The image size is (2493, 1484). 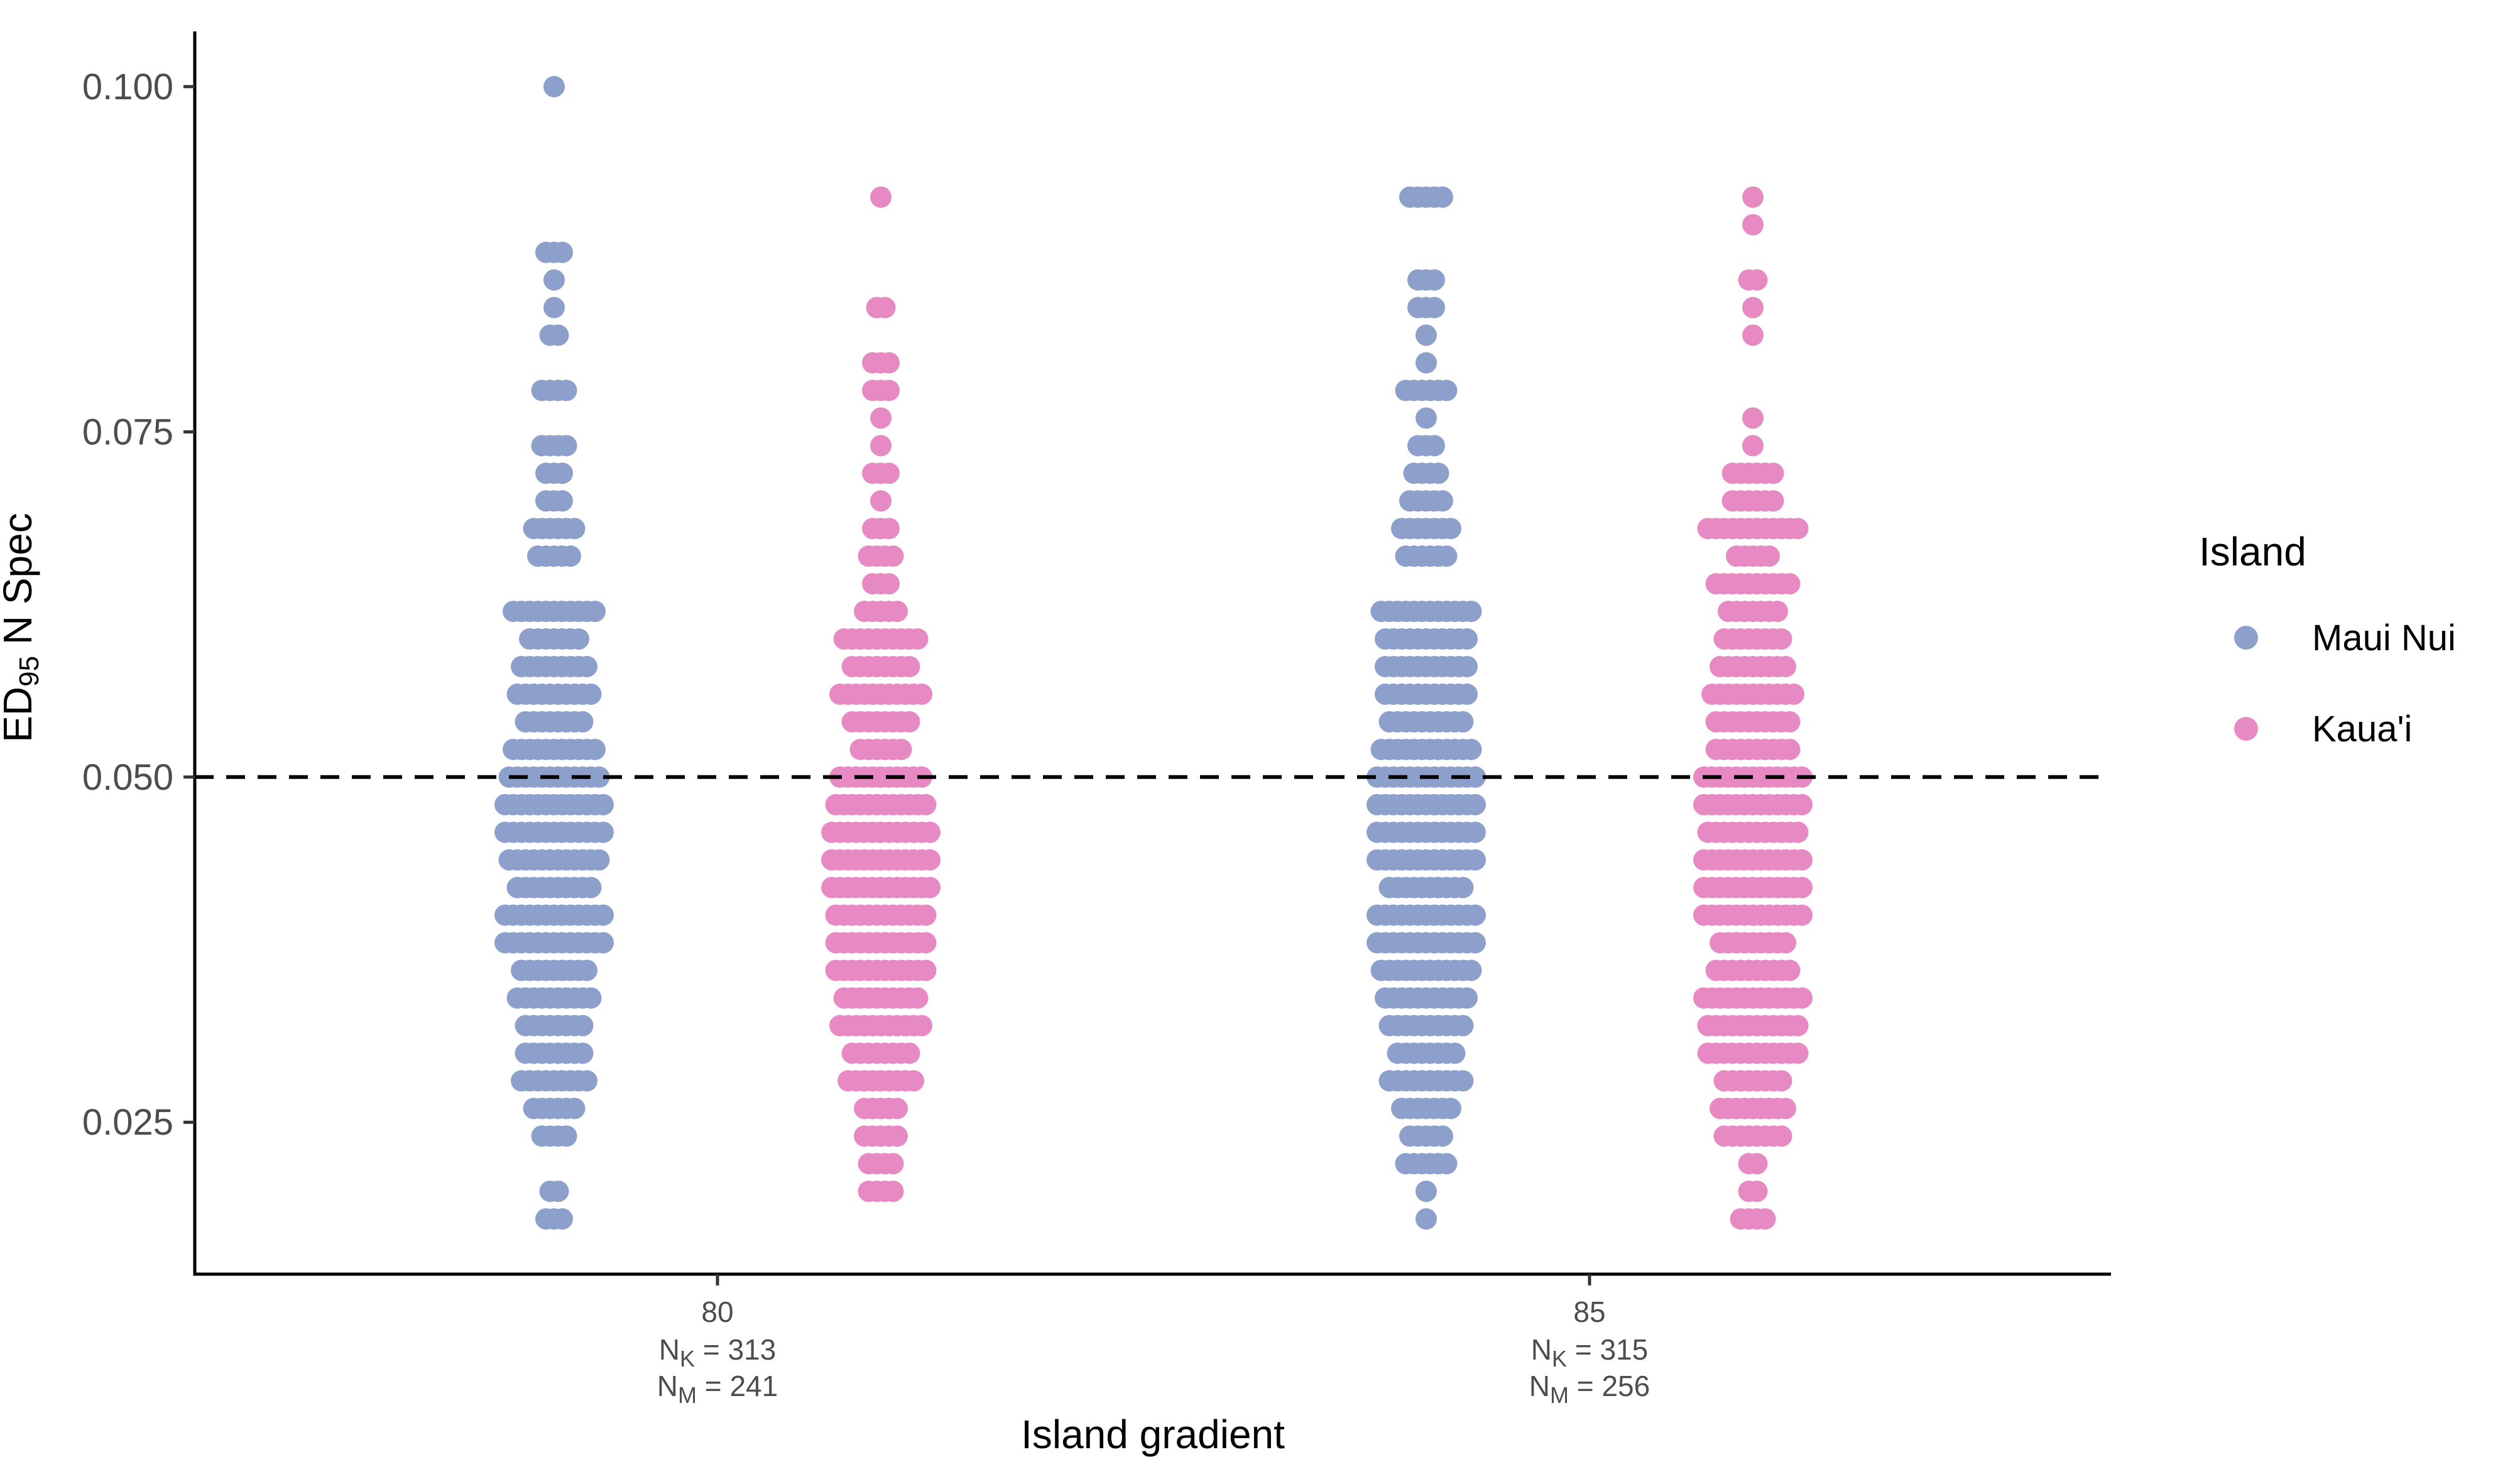 I want to click on y-axis-ticks: 0.025 0.050 0.075 0.100, so click(x=138, y=605).